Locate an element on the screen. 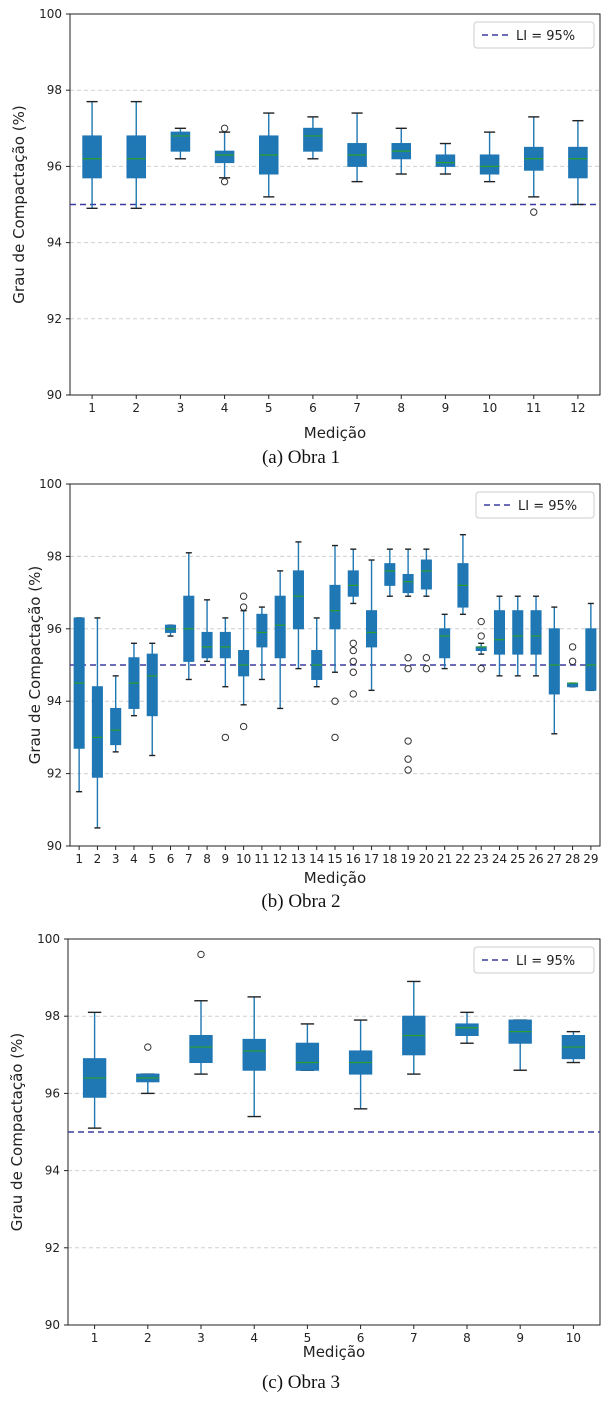 Image resolution: width=602 pixels, height=1407 pixels. caption-obra-1: (a) Obra 1 is located at coordinates (301, 457).